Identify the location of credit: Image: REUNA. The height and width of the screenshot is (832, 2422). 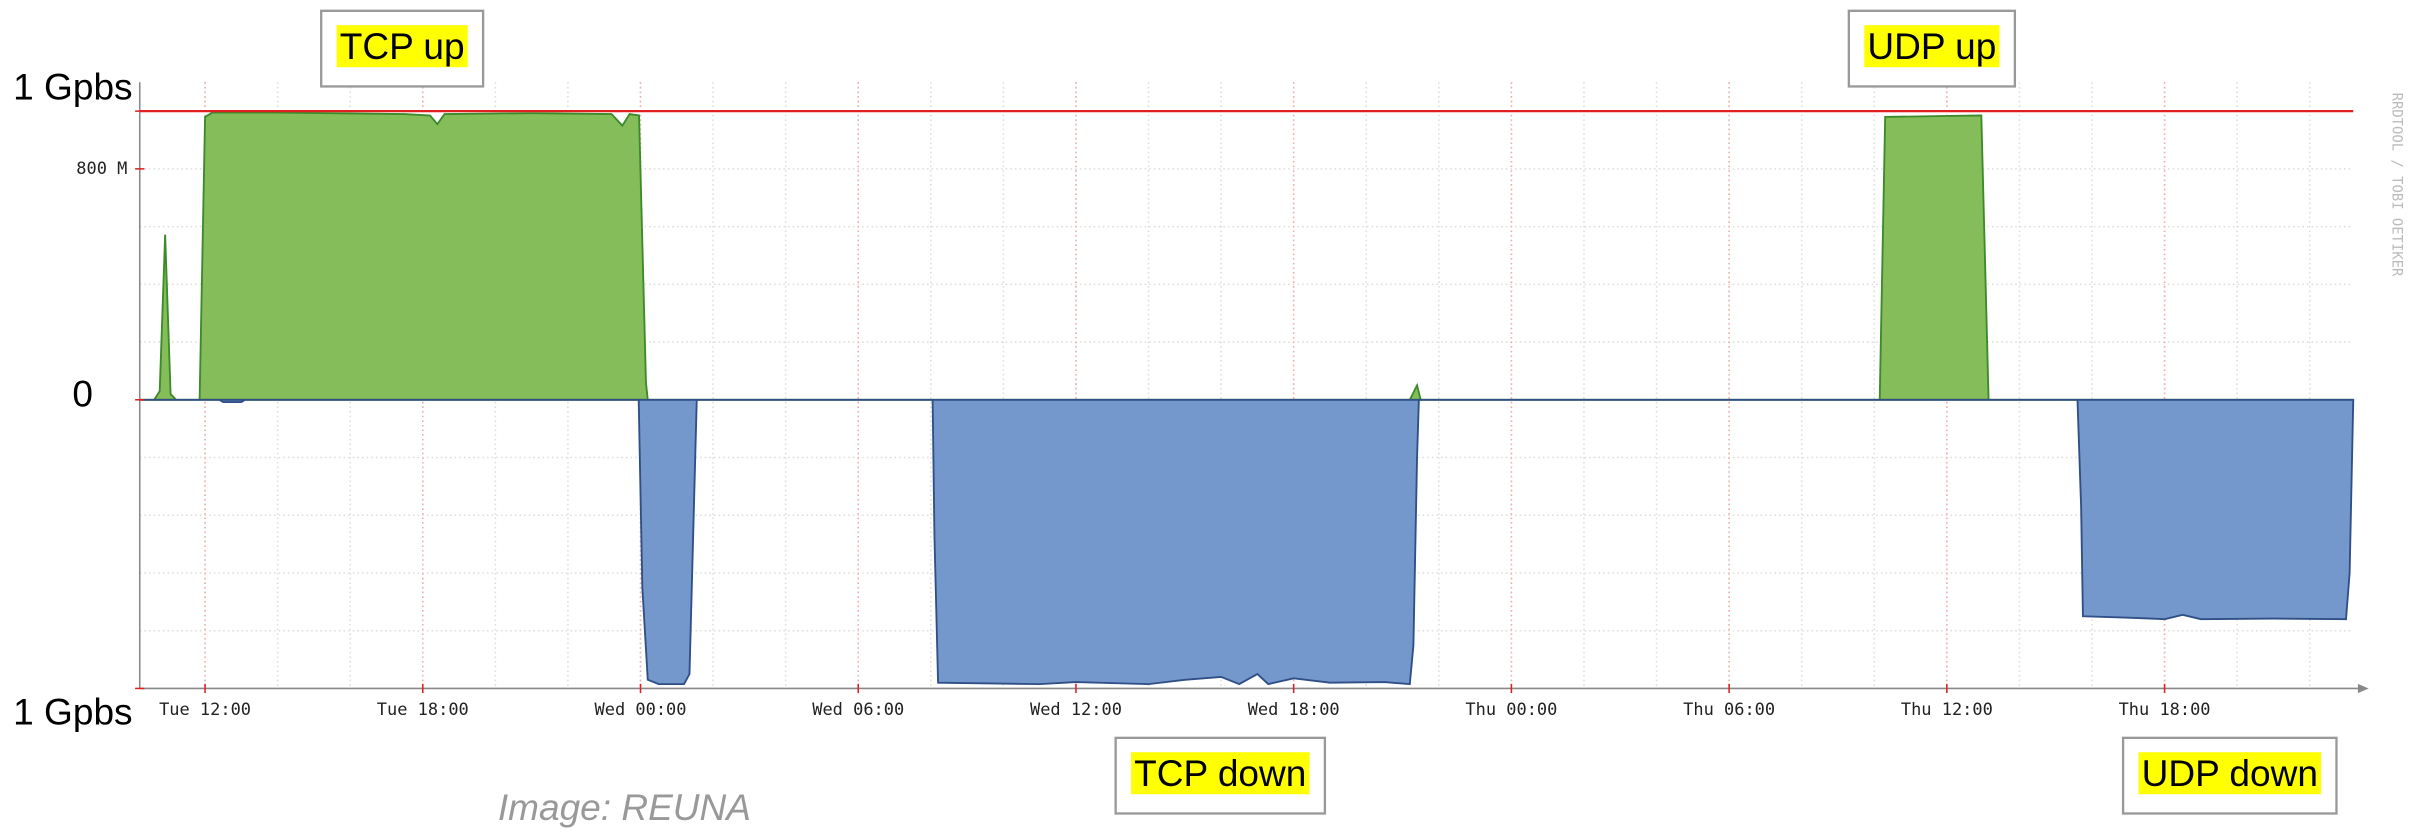
(624, 807).